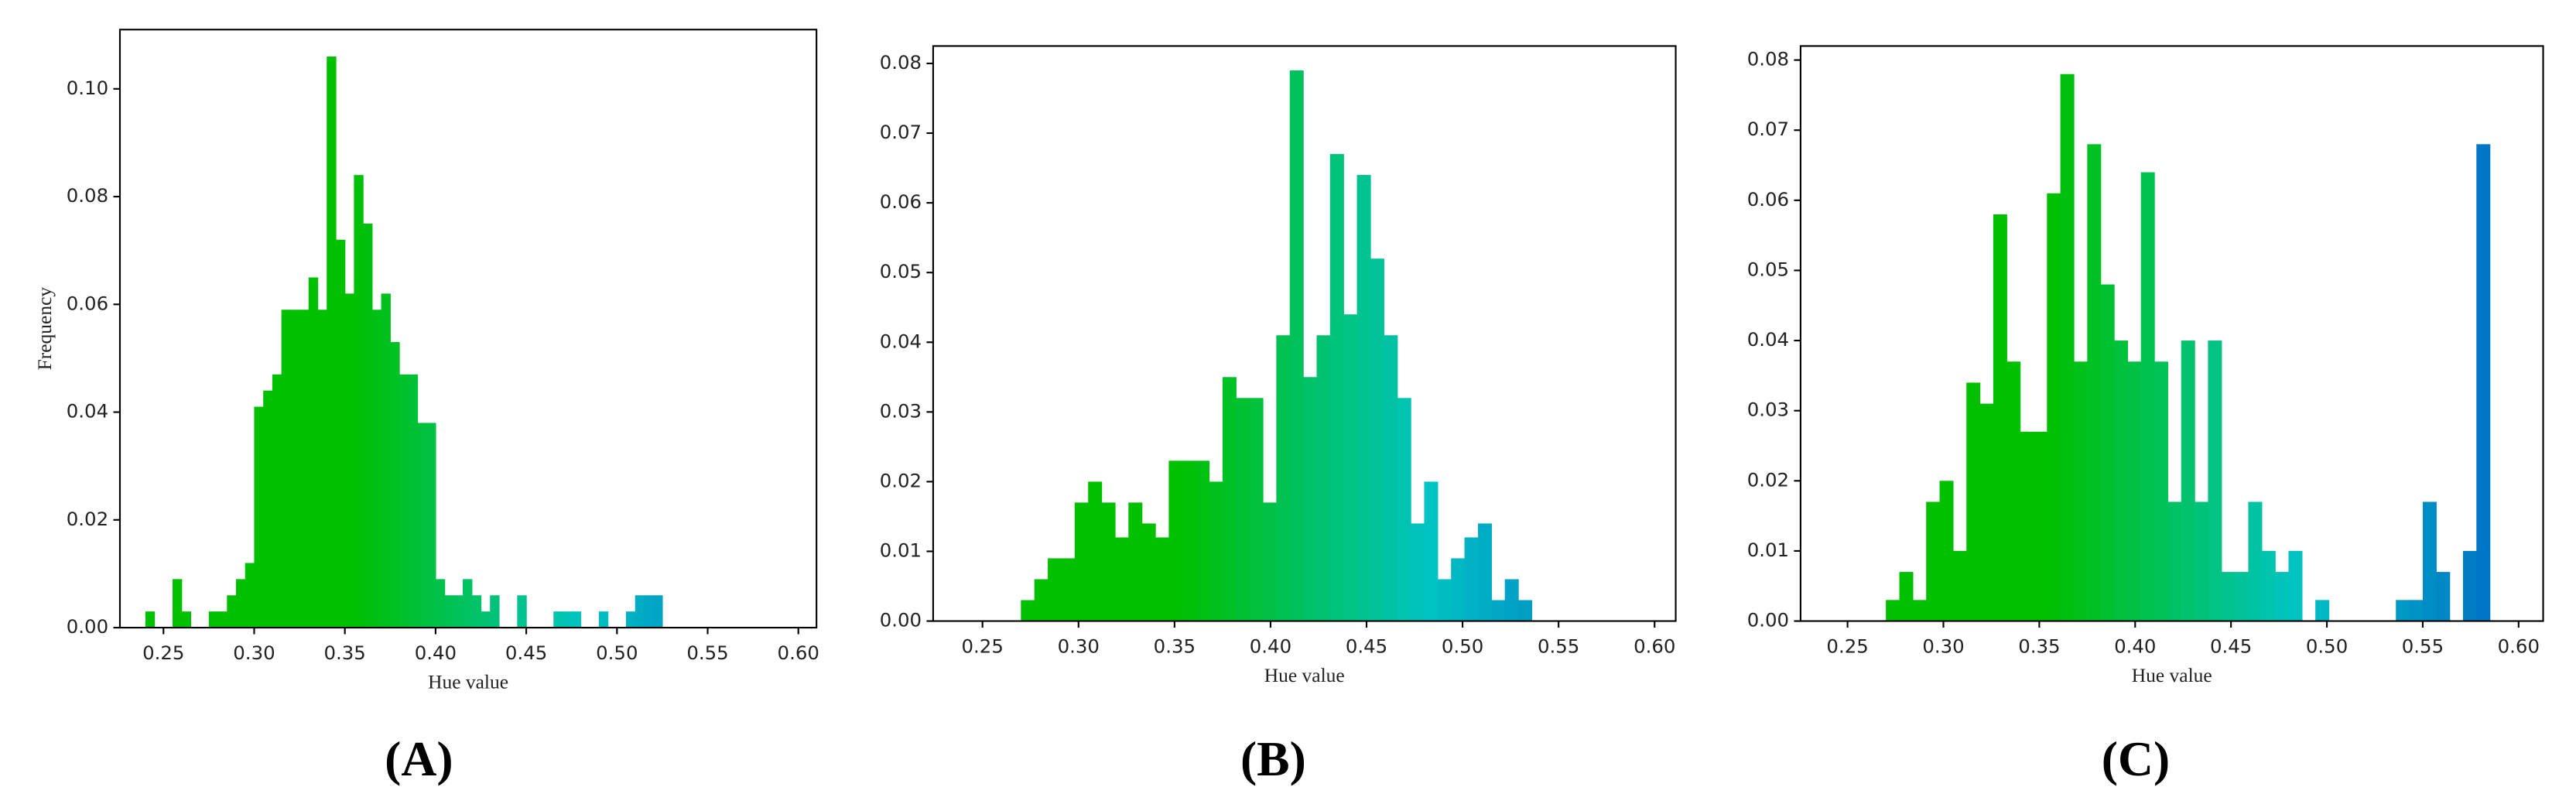 The image size is (2576, 811). I want to click on x-tick-label: 0.30, so click(254, 653).